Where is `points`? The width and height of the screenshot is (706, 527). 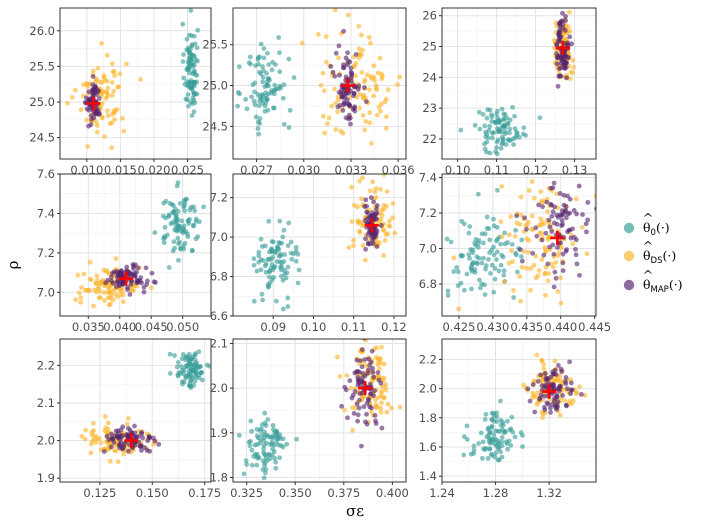 points is located at coordinates (324, 243).